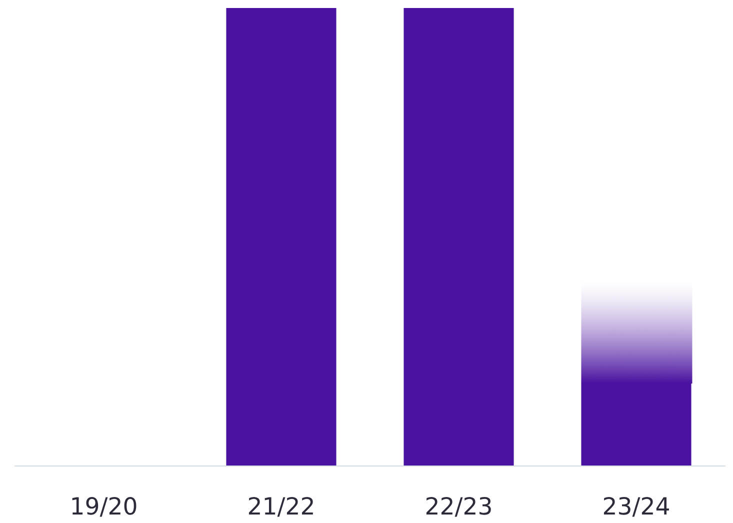  I want to click on x-tick-label: 23/24, so click(636, 506).